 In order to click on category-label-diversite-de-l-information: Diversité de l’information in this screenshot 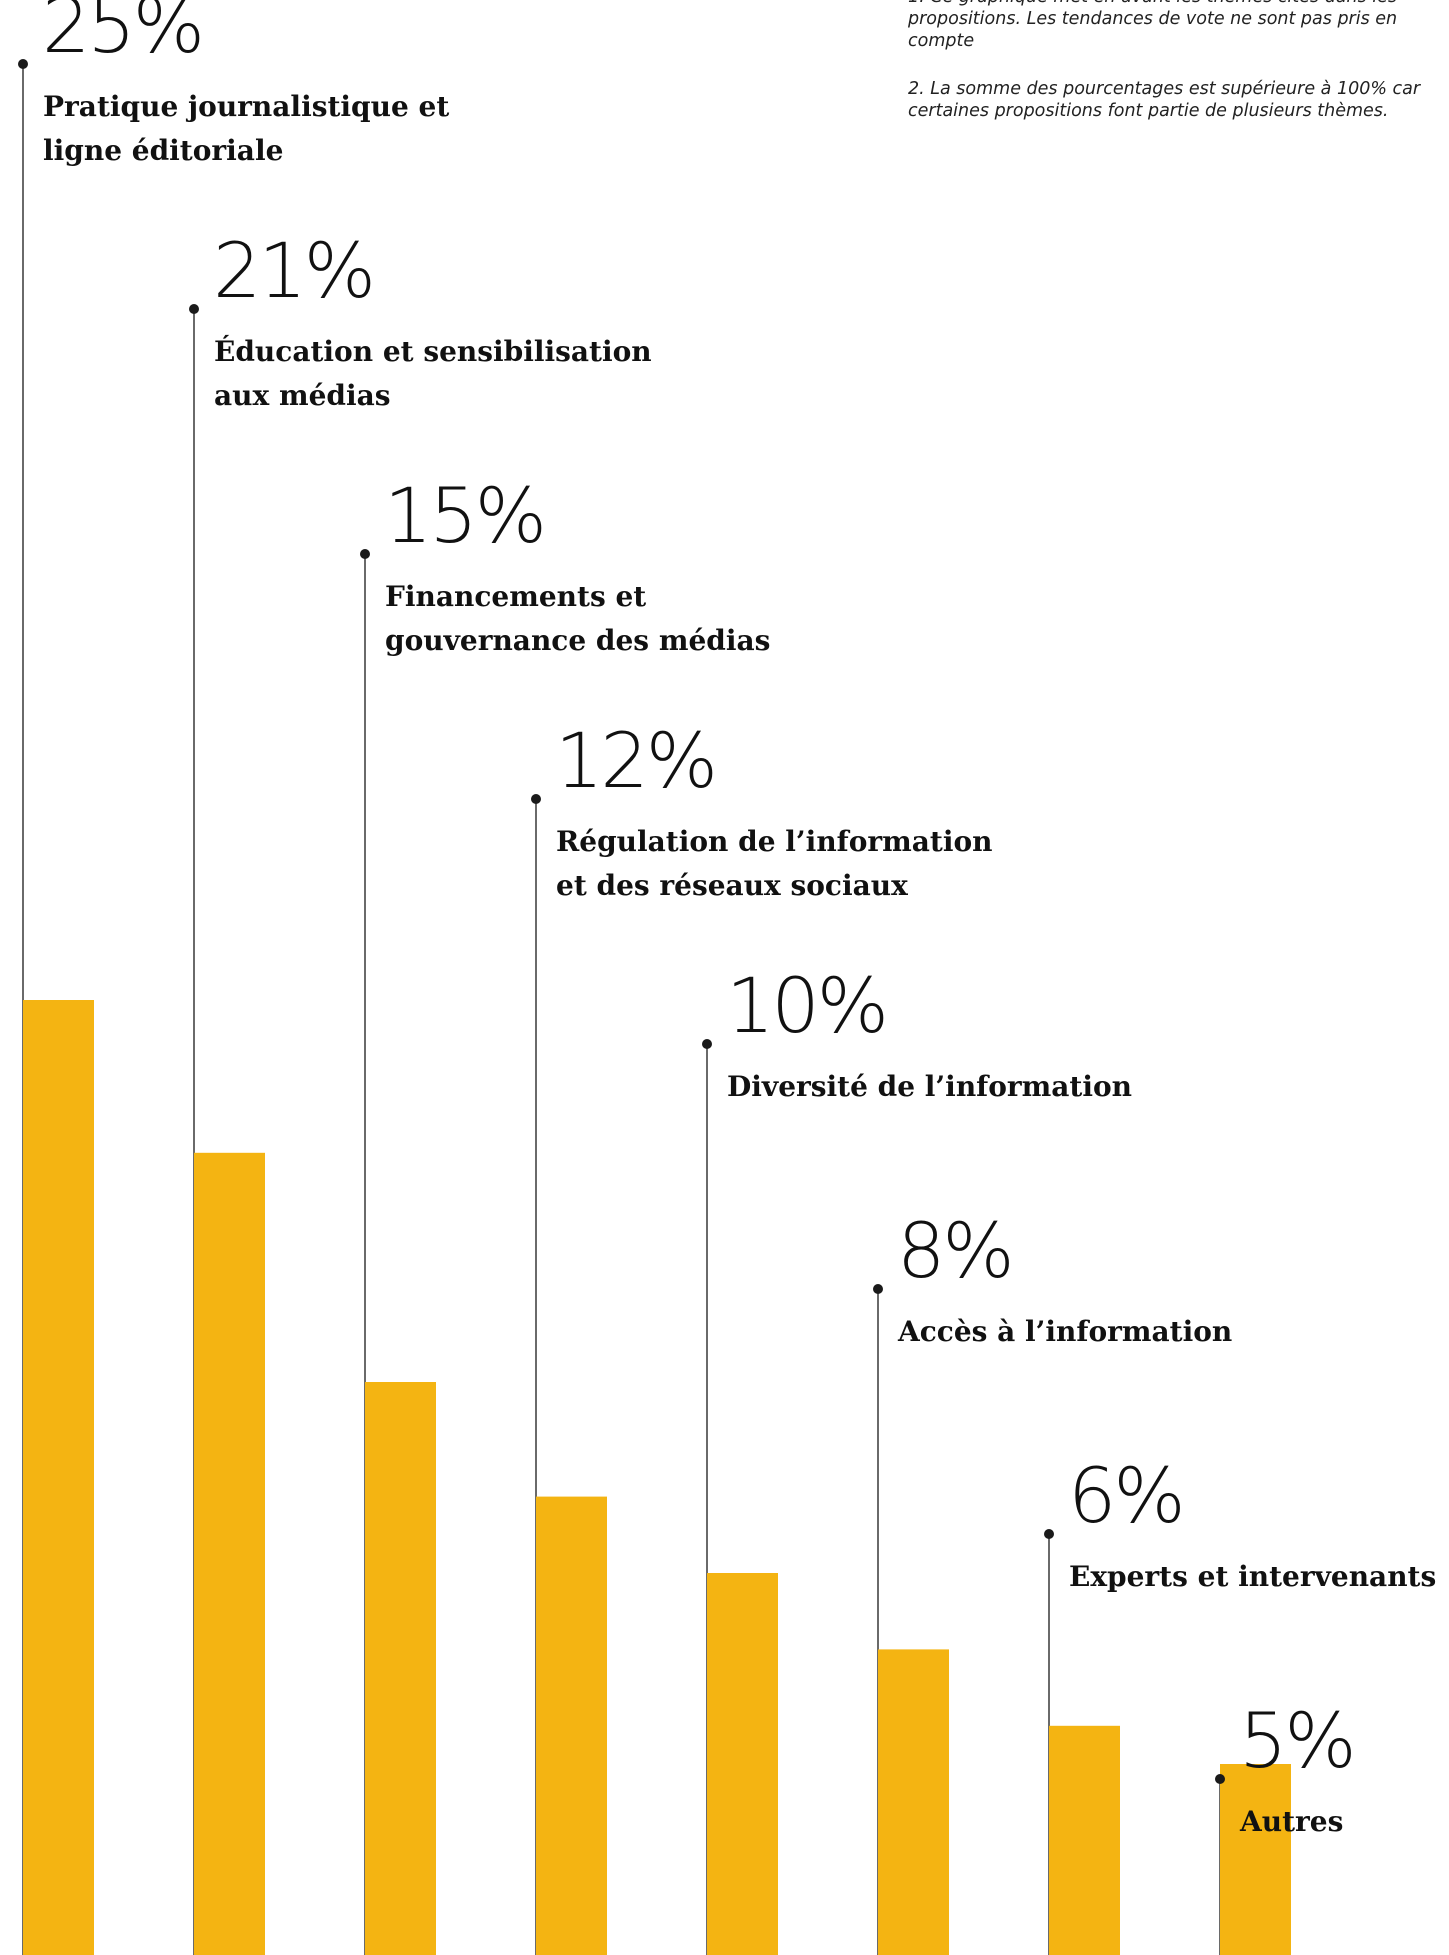, I will do `click(929, 1087)`.